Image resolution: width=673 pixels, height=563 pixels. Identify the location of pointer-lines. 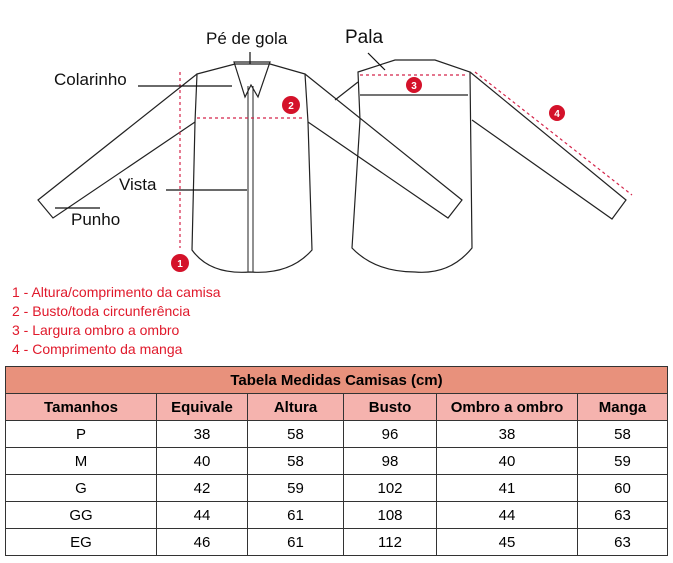
(220, 130).